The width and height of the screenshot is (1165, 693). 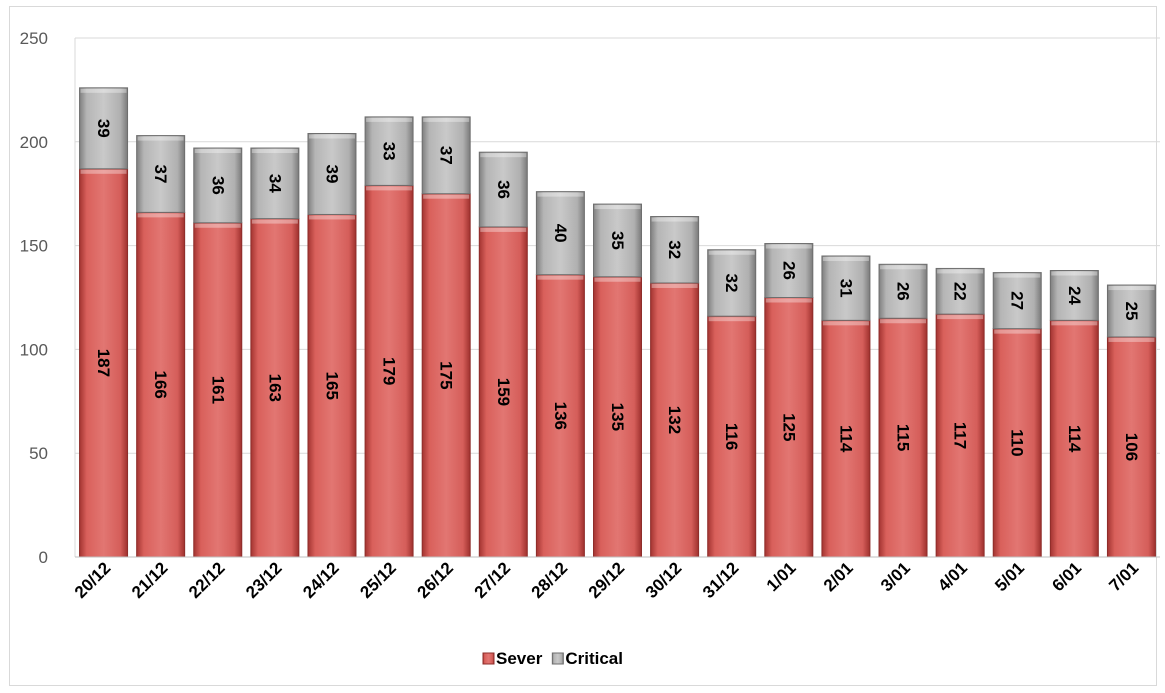 I want to click on data-label: 116, so click(x=731, y=436).